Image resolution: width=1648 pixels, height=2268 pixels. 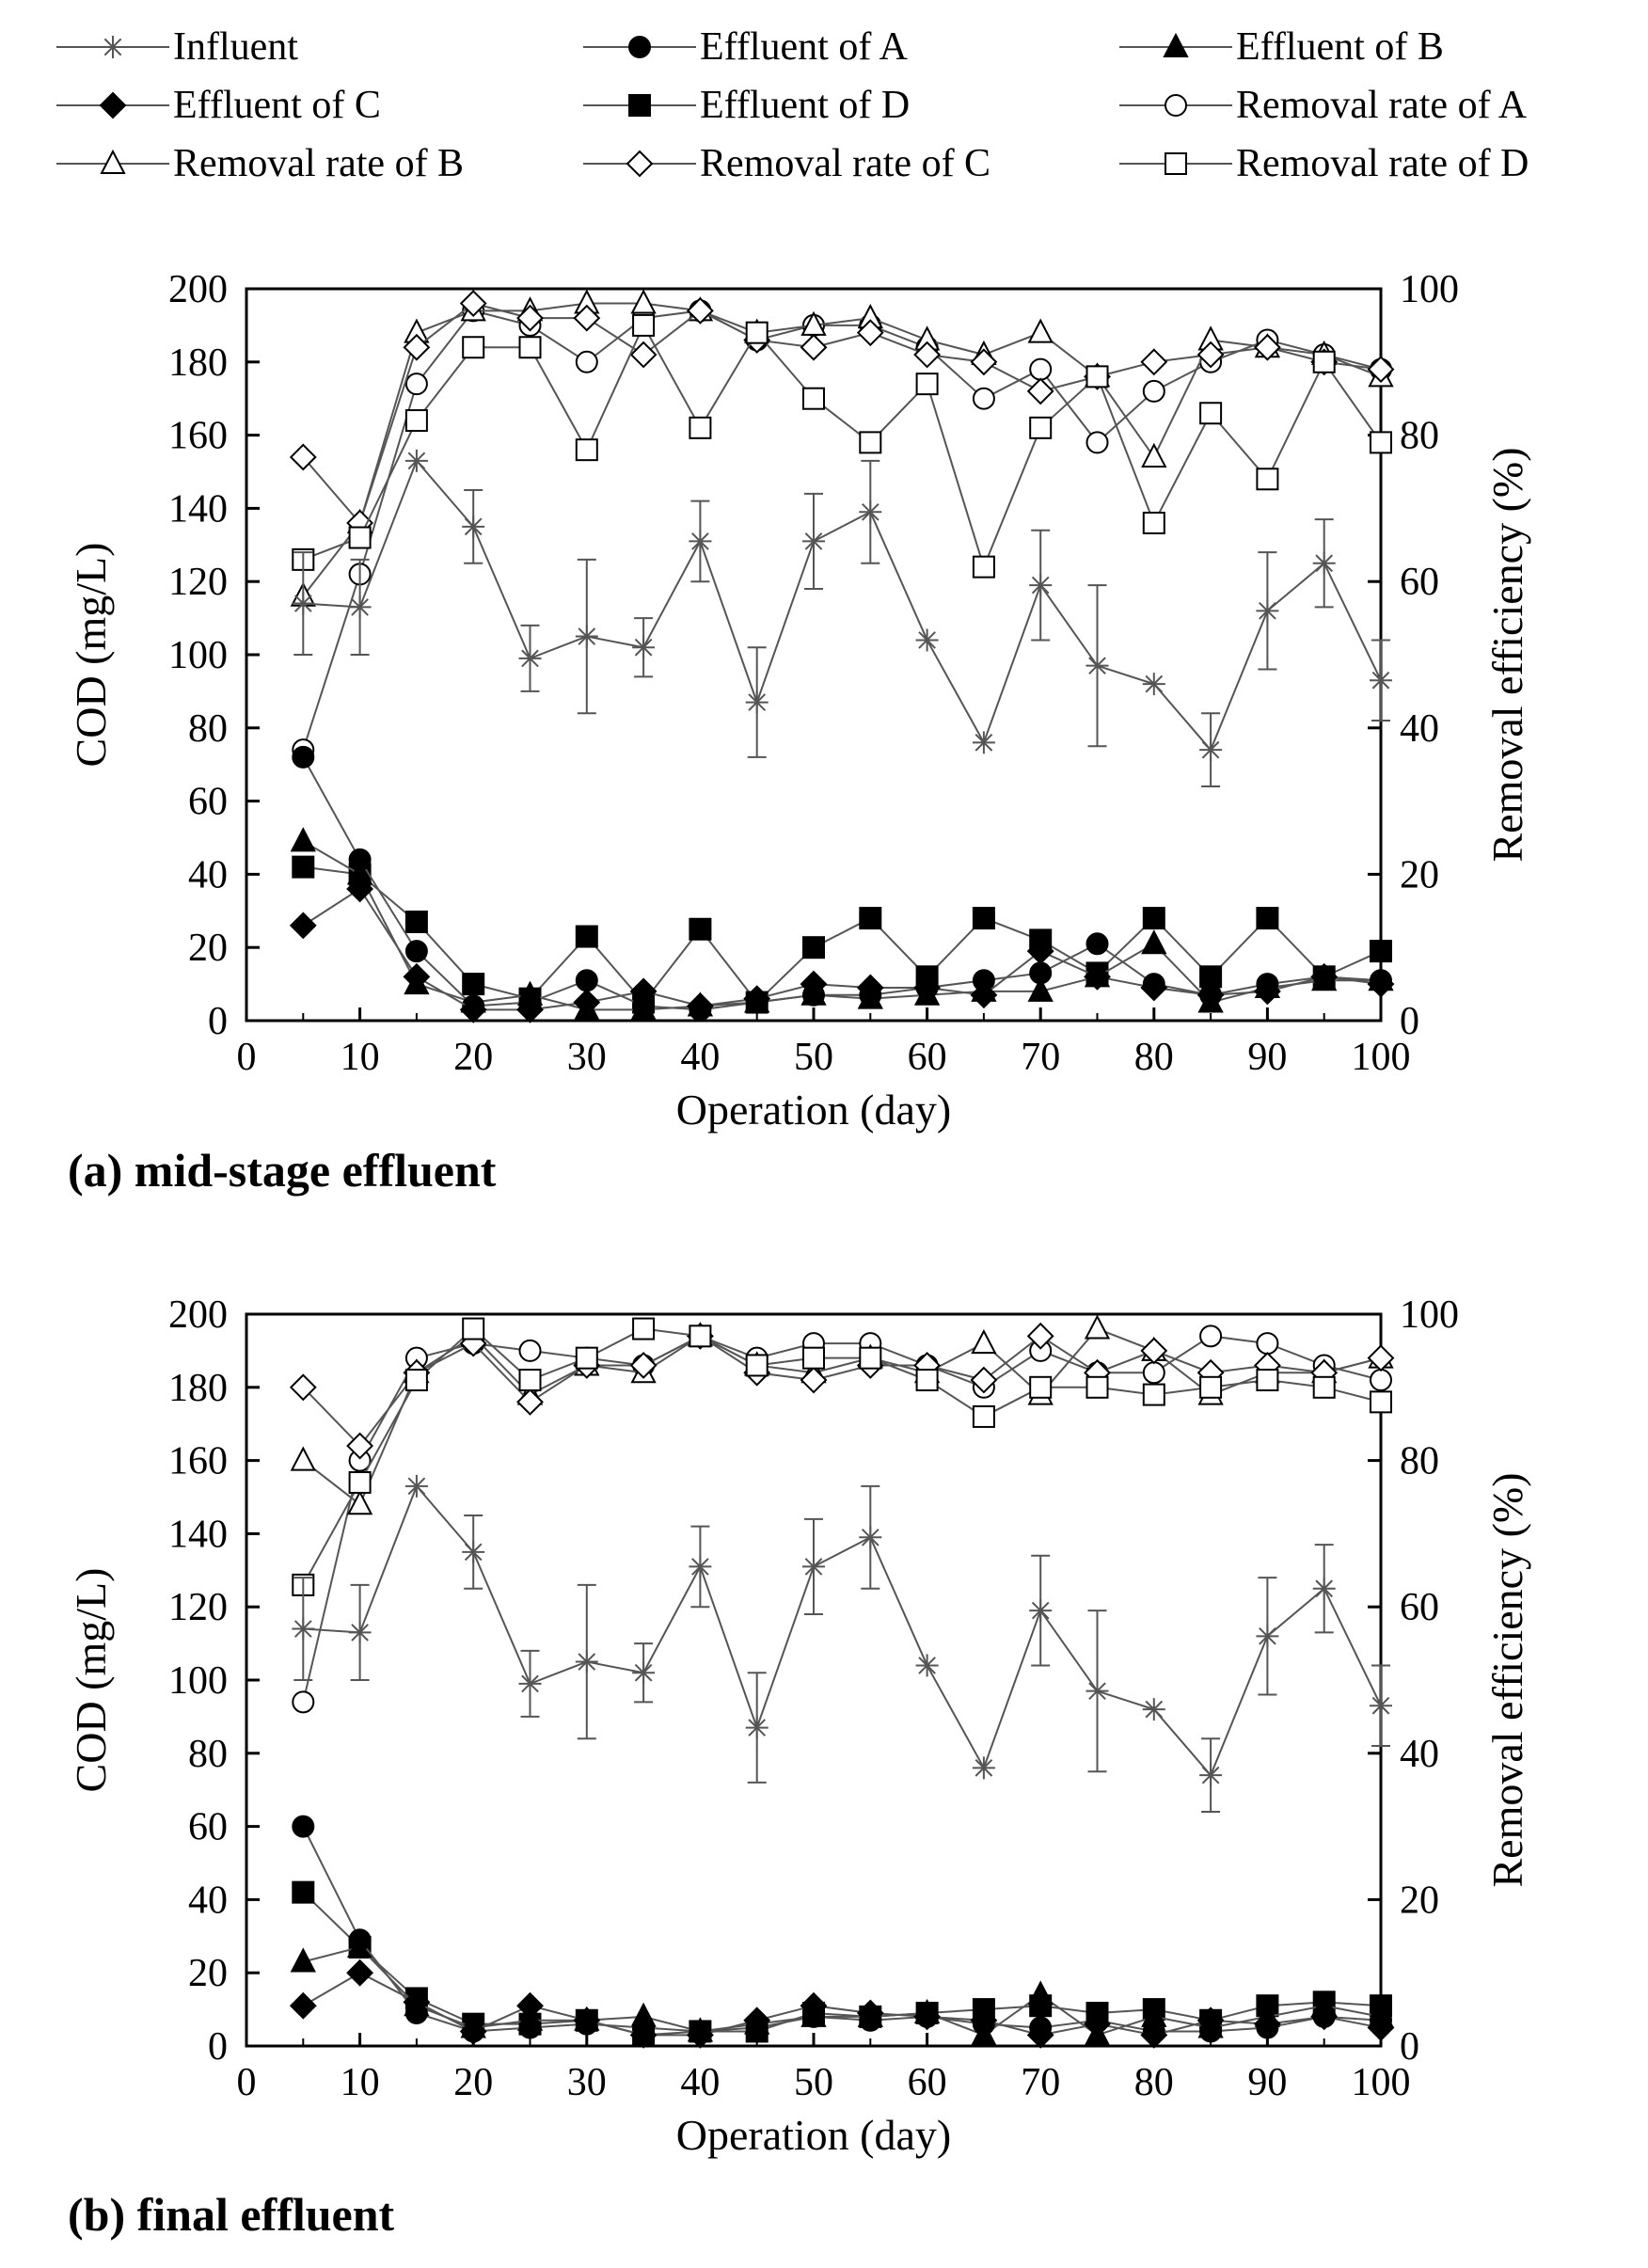 What do you see at coordinates (639, 164) in the screenshot?
I see `diamond-marker-icon` at bounding box center [639, 164].